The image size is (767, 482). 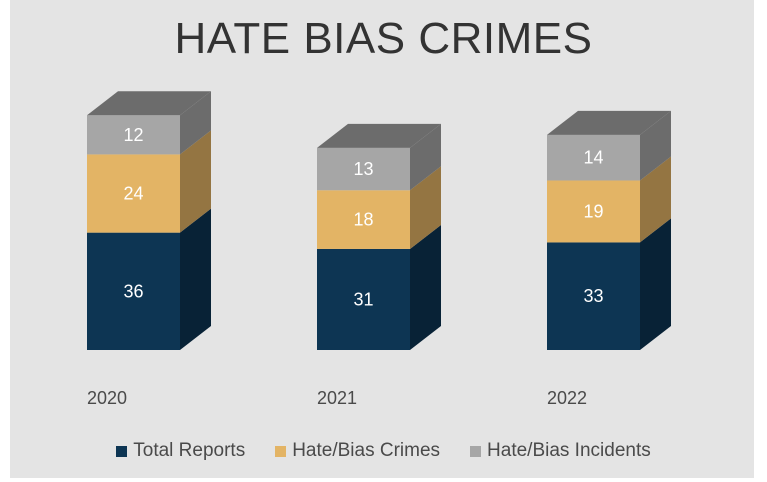 What do you see at coordinates (425, 287) in the screenshot?
I see `bar-side-total-reports-2021` at bounding box center [425, 287].